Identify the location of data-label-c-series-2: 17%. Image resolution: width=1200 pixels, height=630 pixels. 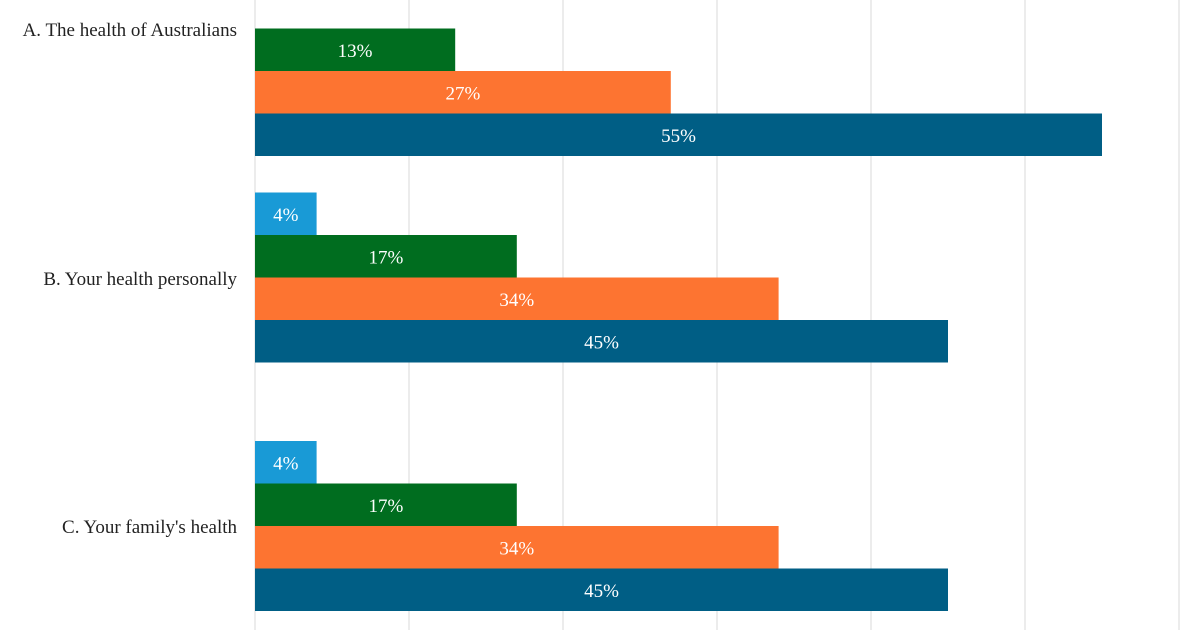
(385, 506).